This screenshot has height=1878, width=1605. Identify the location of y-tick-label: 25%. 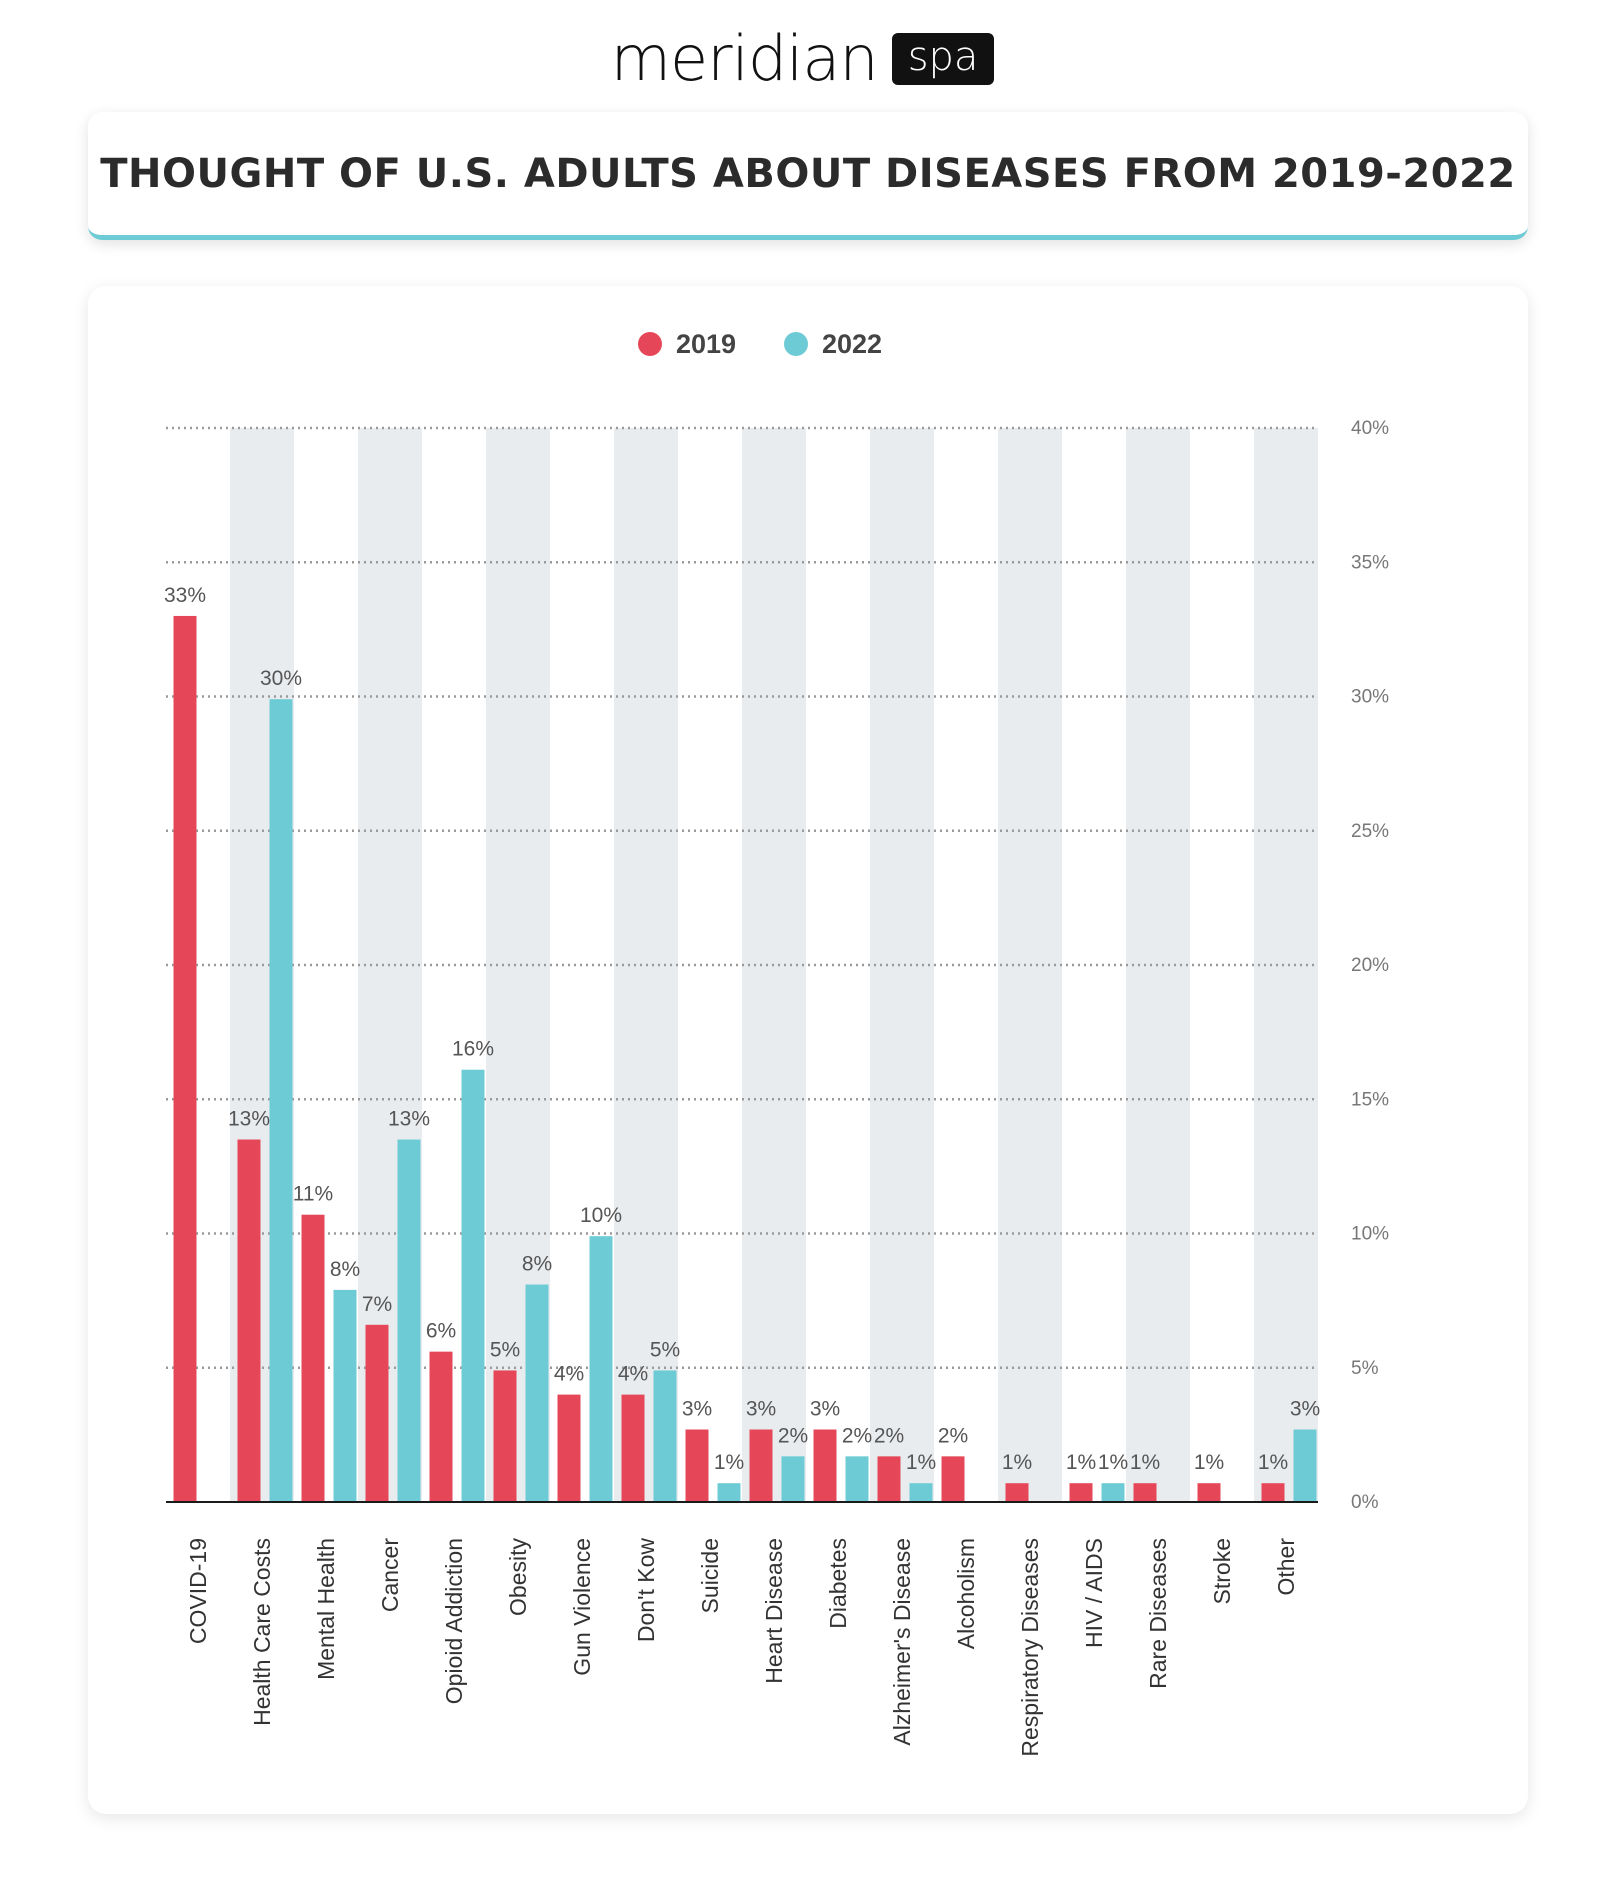
(1370, 831).